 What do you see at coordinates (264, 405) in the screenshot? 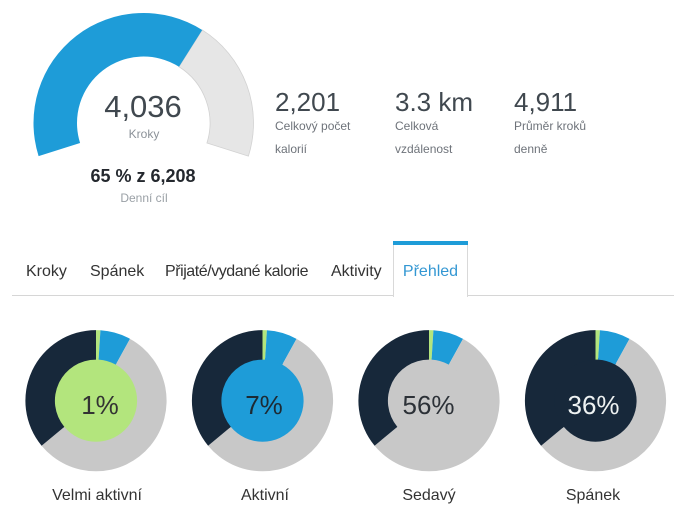
I see `svg-text: 7%` at bounding box center [264, 405].